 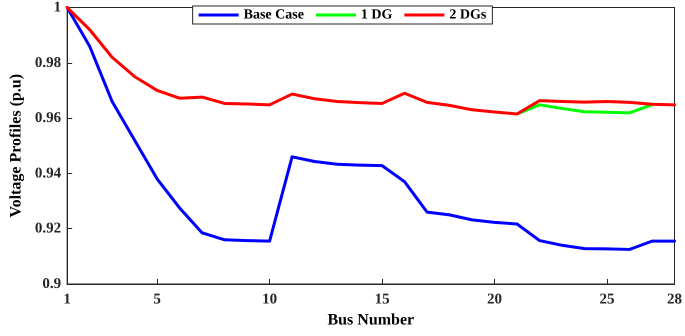 I want to click on legend-label: 1 DG, so click(x=376, y=15).